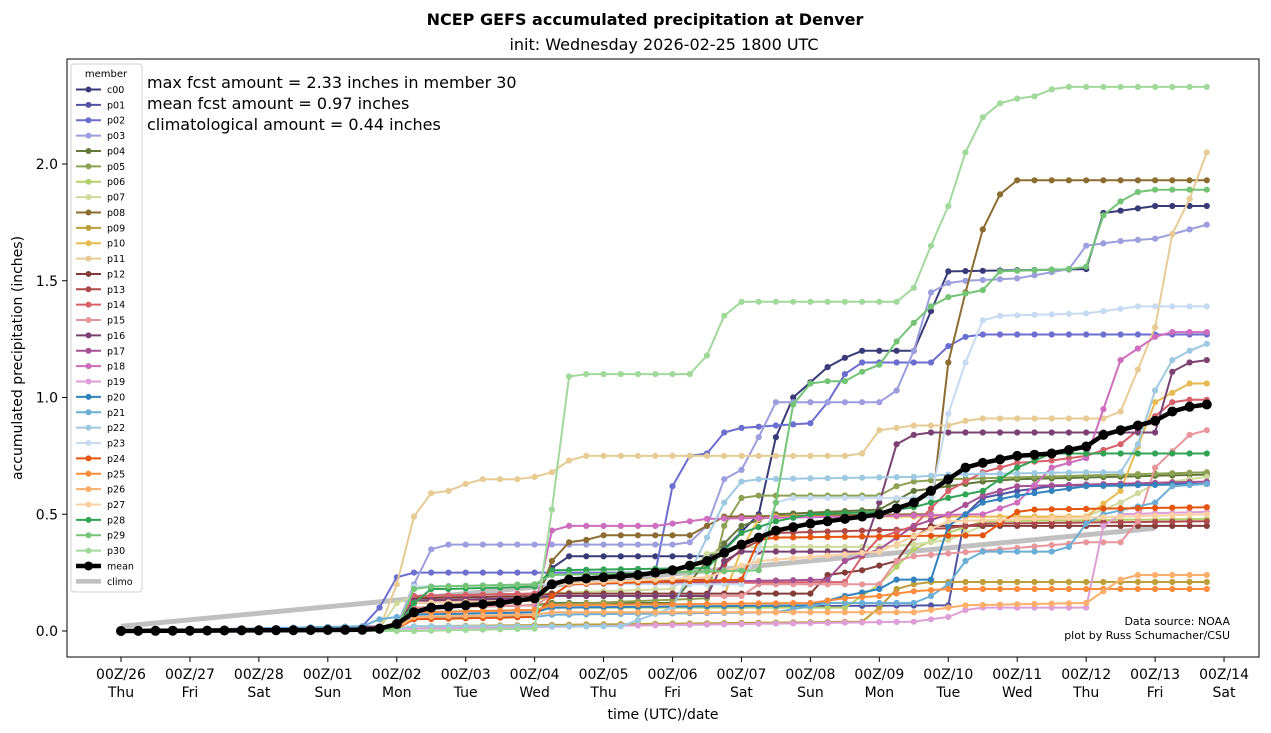 The image size is (1271, 733). I want to click on data-point-p21, so click(1017, 551).